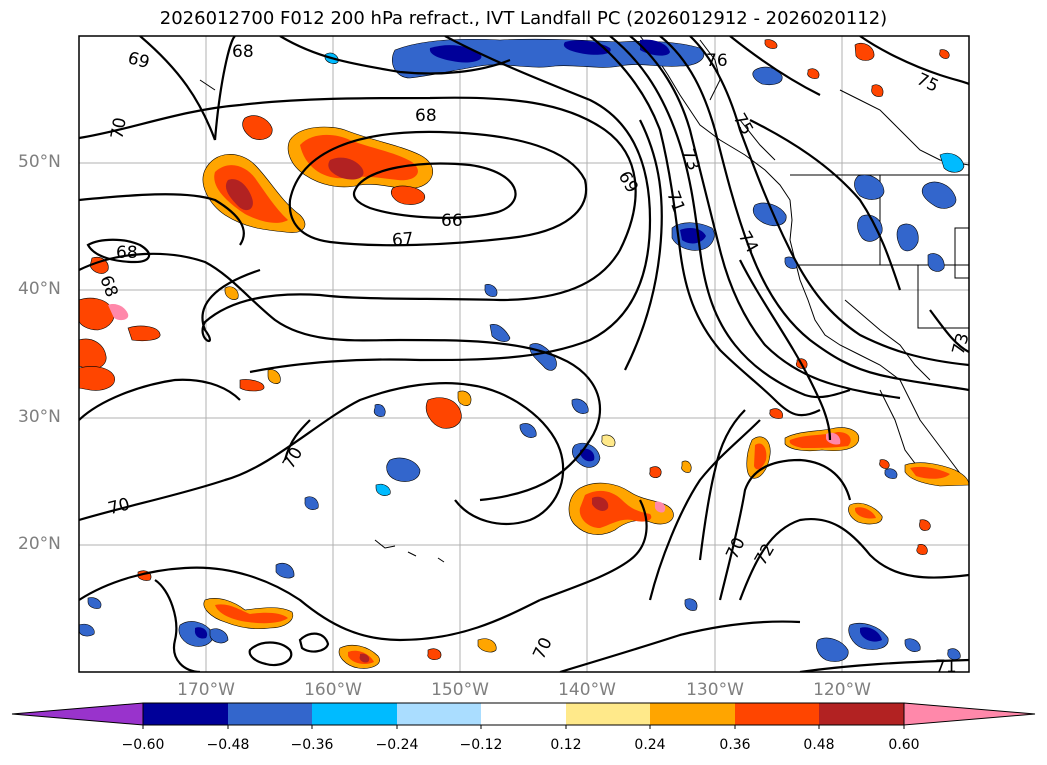 This screenshot has height=765, width=1047. I want to click on colorbar-label: −0.36, so click(312, 745).